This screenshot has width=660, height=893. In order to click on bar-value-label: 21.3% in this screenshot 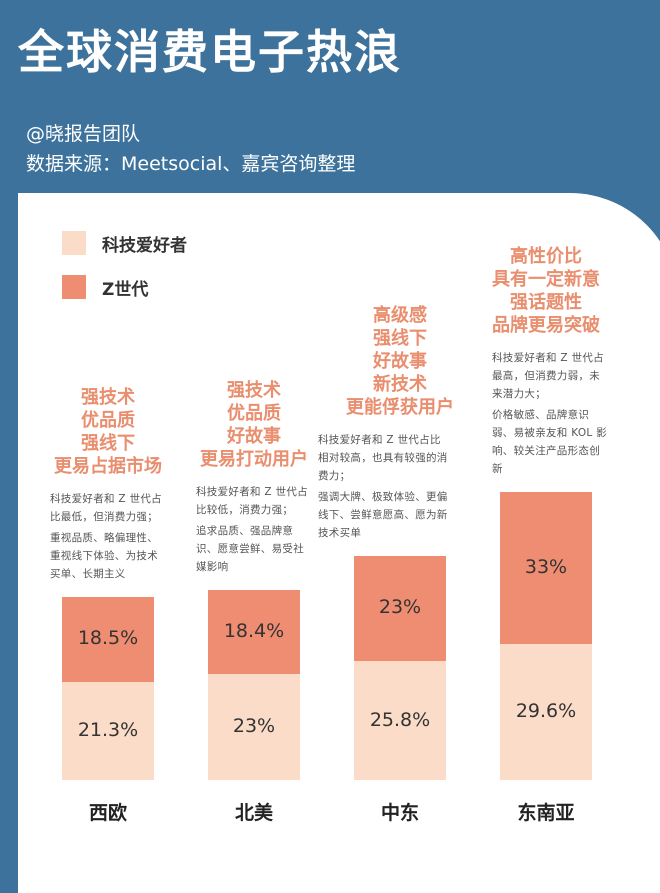, I will do `click(108, 730)`.